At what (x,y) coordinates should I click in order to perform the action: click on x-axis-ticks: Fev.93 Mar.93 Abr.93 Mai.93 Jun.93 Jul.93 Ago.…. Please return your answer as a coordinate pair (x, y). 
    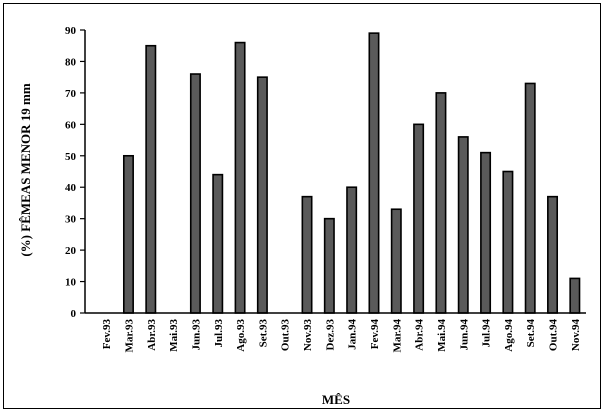
    Looking at the image, I should click on (341, 336).